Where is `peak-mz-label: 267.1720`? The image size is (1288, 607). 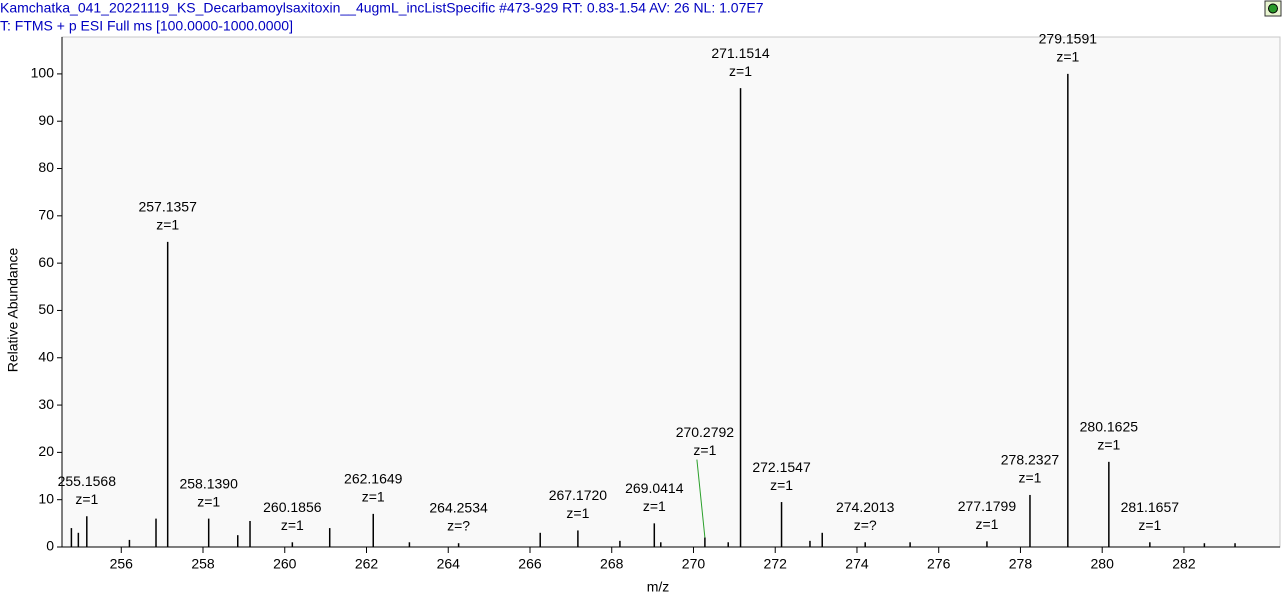 peak-mz-label: 267.1720 is located at coordinates (578, 495).